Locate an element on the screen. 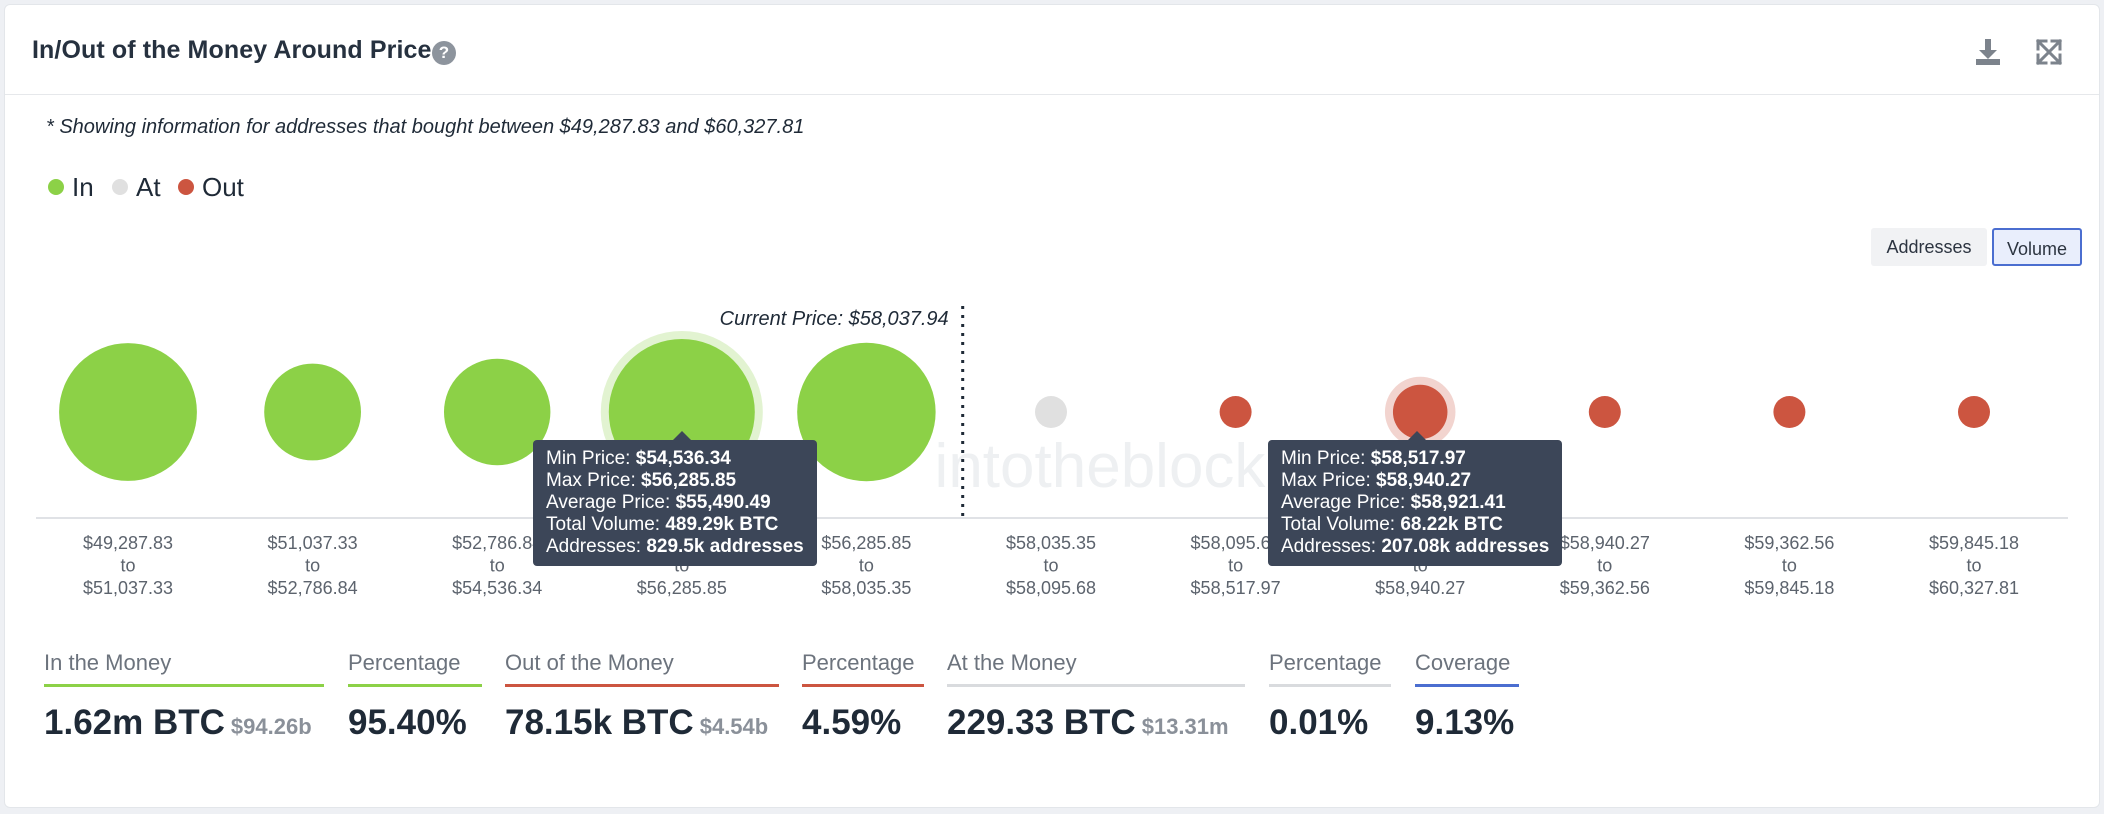 The width and height of the screenshot is (2104, 814). tick-label-9-1: to is located at coordinates (1789, 566).